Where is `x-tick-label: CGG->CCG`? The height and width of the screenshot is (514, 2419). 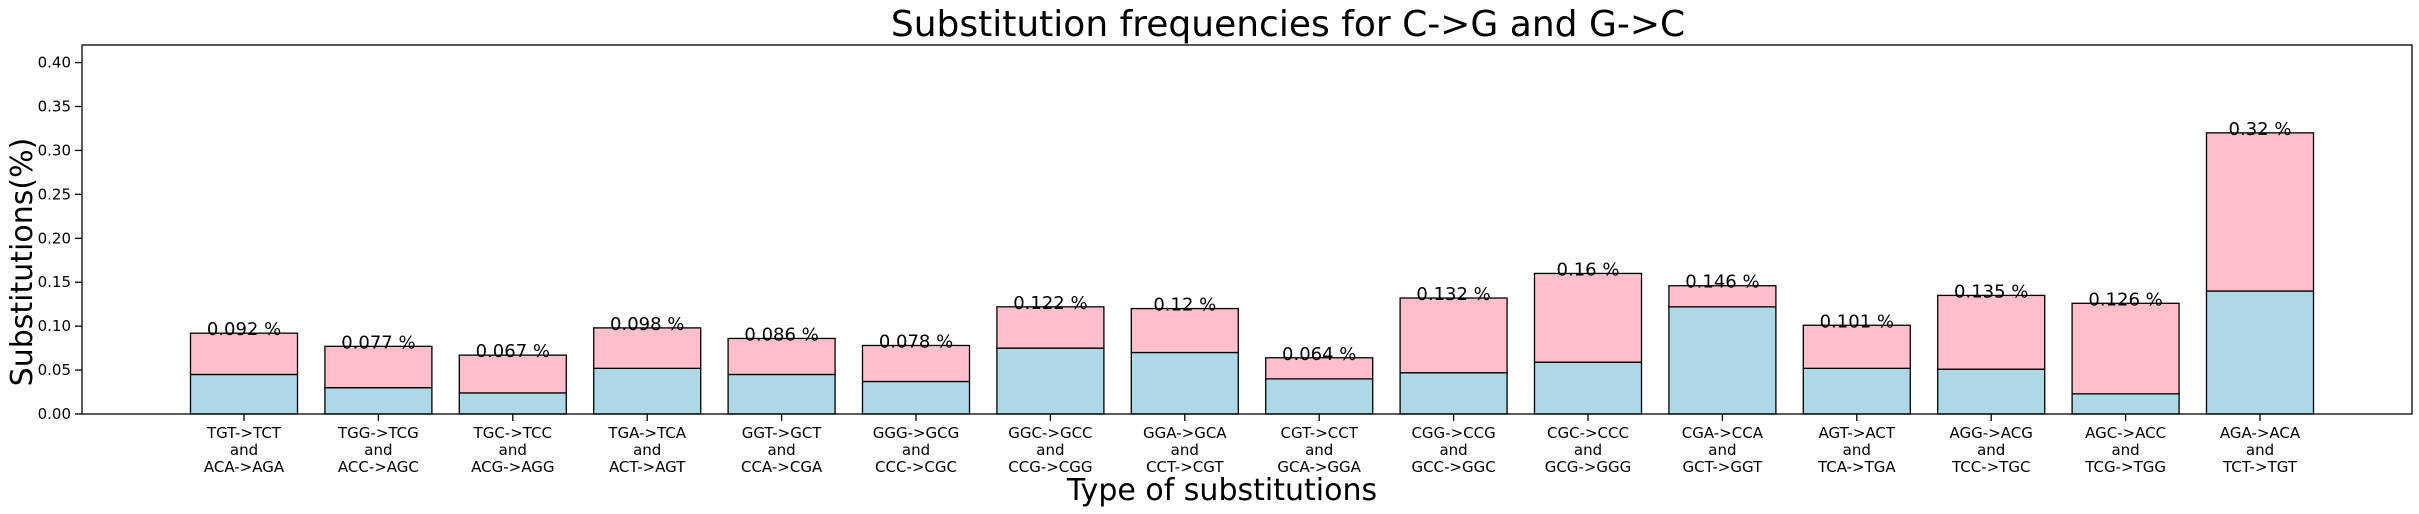
x-tick-label: CGG->CCG is located at coordinates (1453, 433).